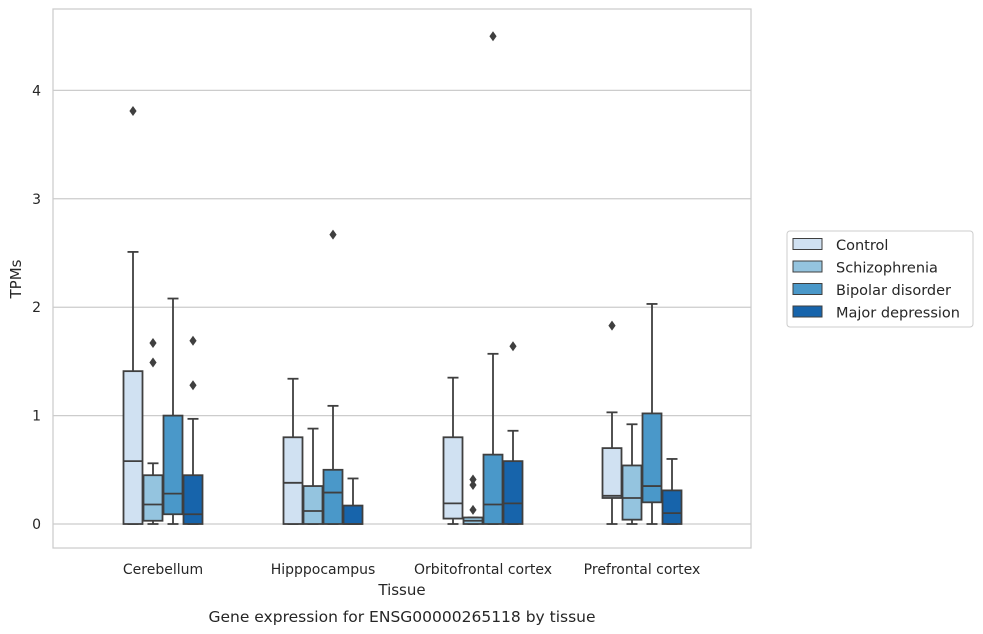 This screenshot has width=983, height=634. Describe the element at coordinates (163, 570) in the screenshot. I see `x-tick-label: Cerebellum` at that location.